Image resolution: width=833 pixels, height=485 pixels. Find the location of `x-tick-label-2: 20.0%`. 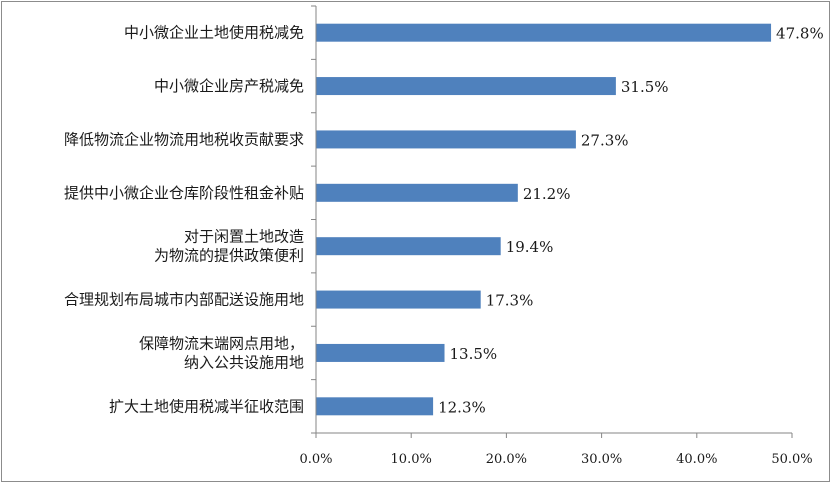

x-tick-label-2: 20.0% is located at coordinates (506, 459).